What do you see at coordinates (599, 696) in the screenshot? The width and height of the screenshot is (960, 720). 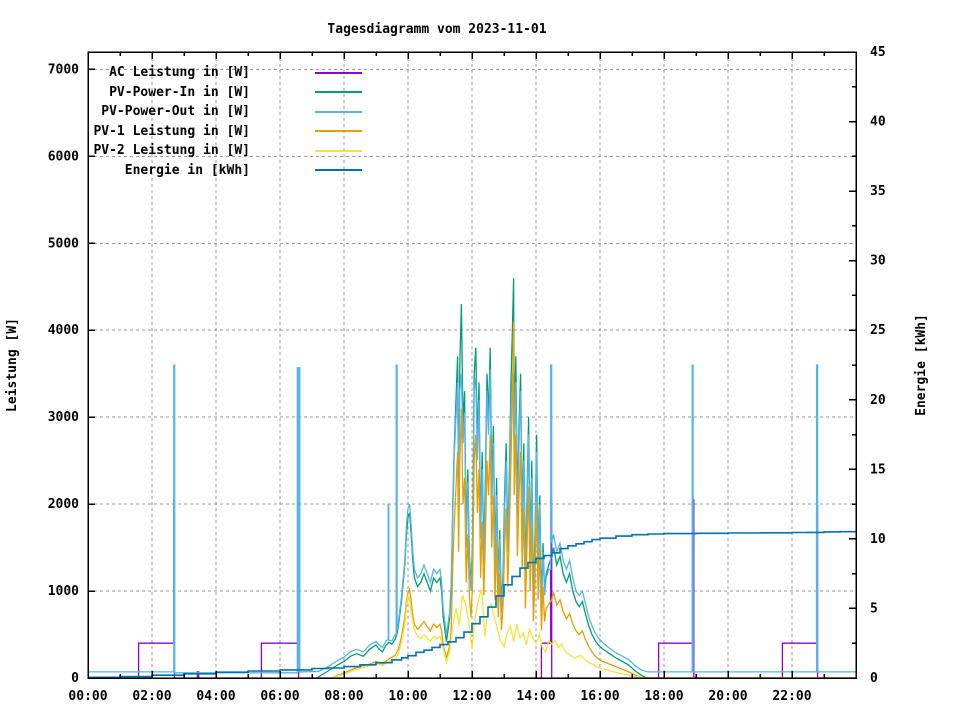 I see `svg-text: 16:00` at bounding box center [599, 696].